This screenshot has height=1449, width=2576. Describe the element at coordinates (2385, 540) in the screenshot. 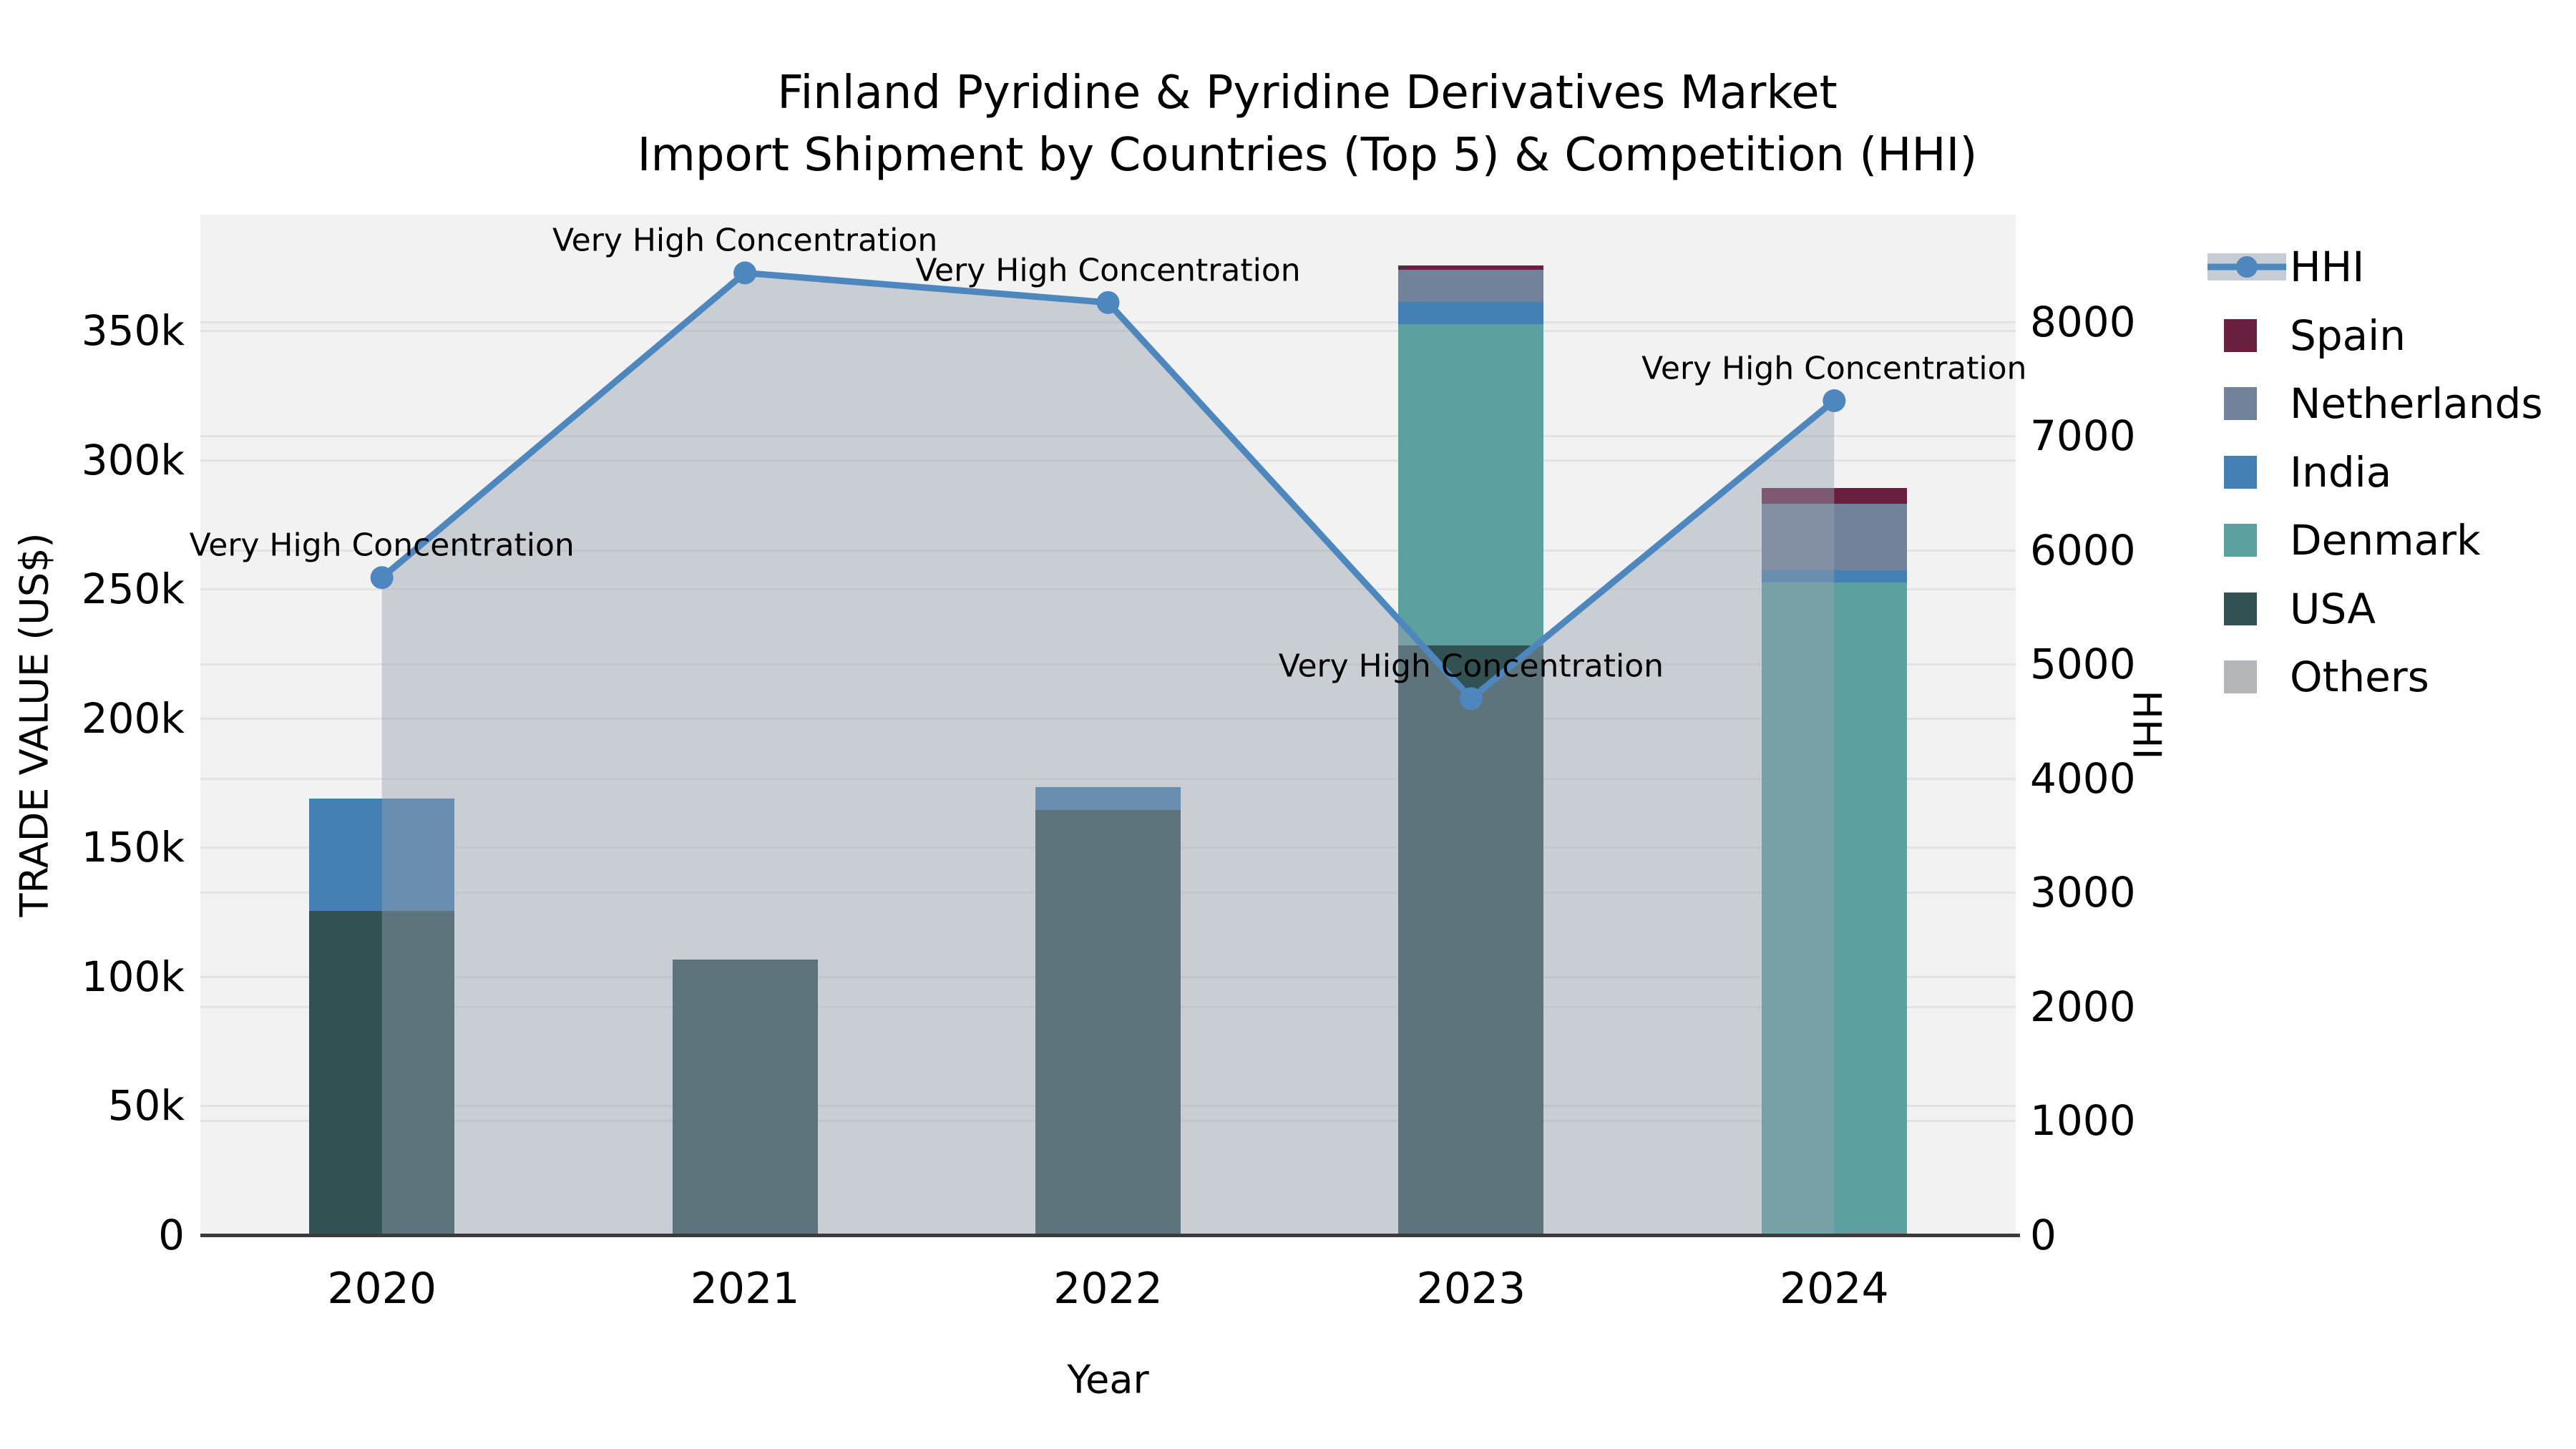

I see `legend-label-denmark: Denmark` at that location.